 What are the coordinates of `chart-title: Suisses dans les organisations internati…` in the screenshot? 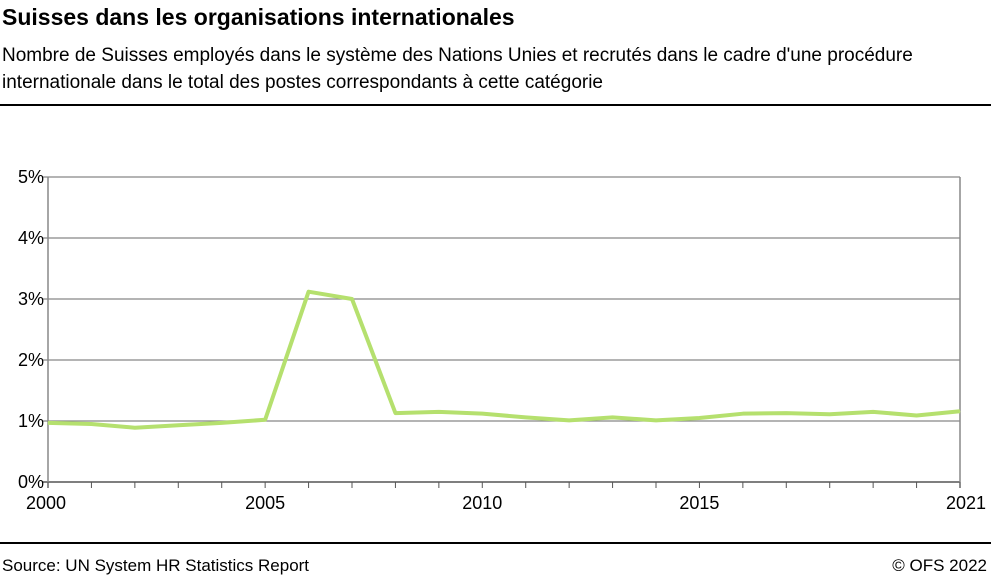 It's located at (258, 17).